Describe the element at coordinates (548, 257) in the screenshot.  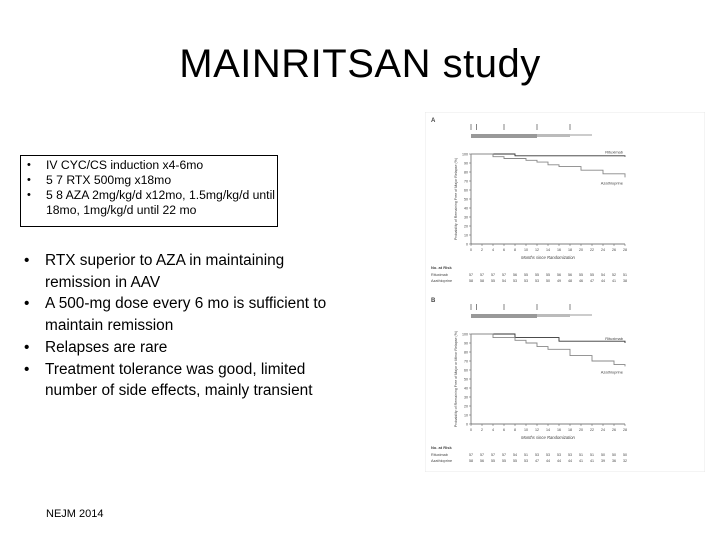
I see `x-axis-title: Months since Randomization` at that location.